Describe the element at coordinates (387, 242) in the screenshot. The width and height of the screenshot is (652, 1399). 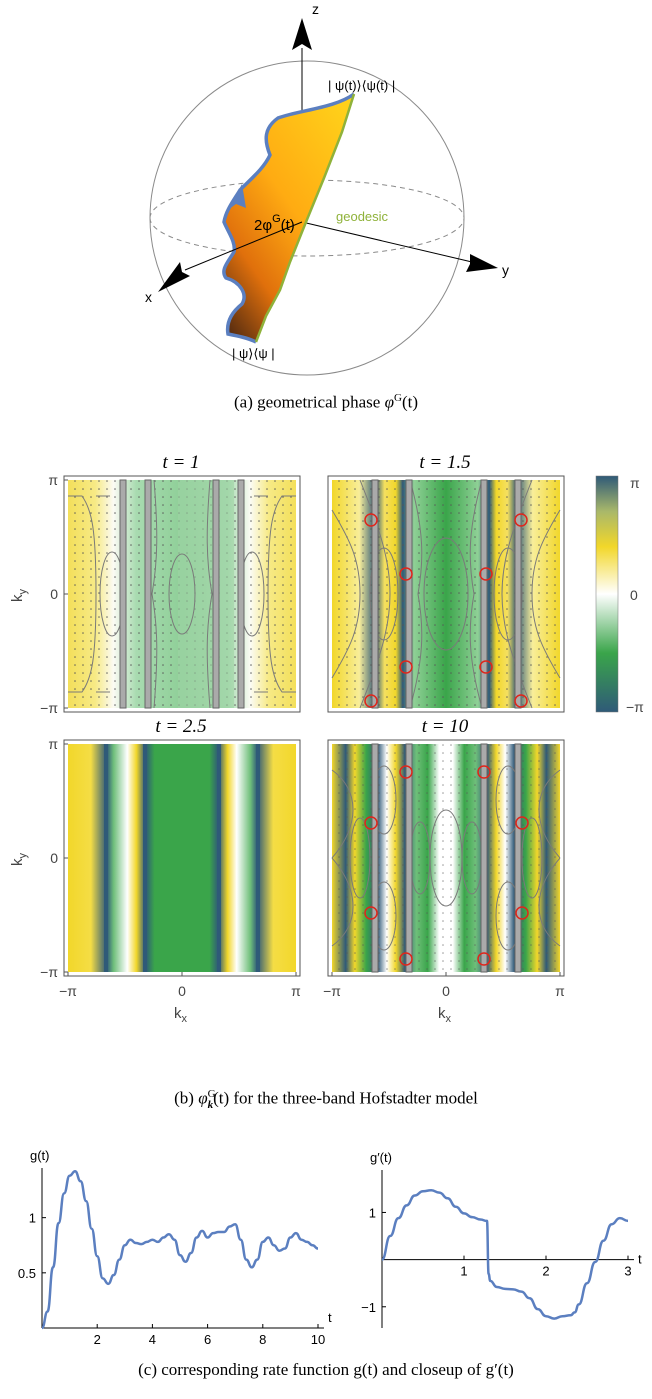
I see `y-axis` at that location.